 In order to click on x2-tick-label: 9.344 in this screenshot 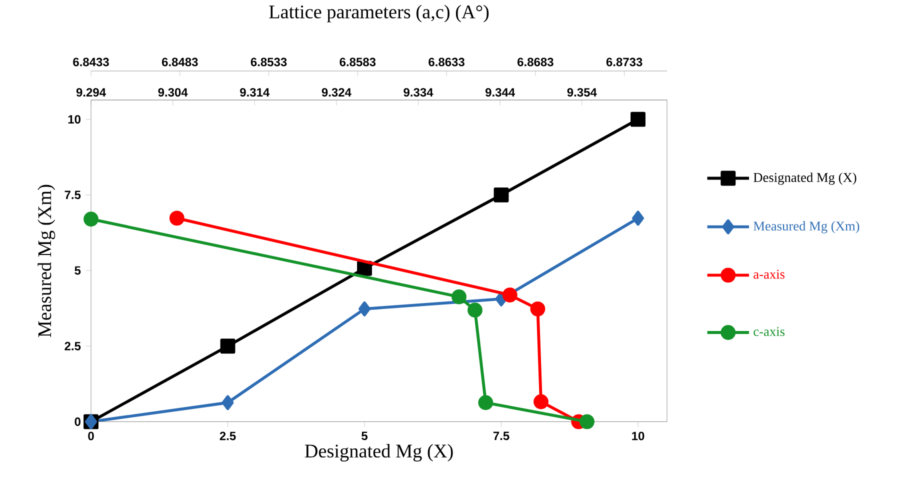, I will do `click(500, 92)`.